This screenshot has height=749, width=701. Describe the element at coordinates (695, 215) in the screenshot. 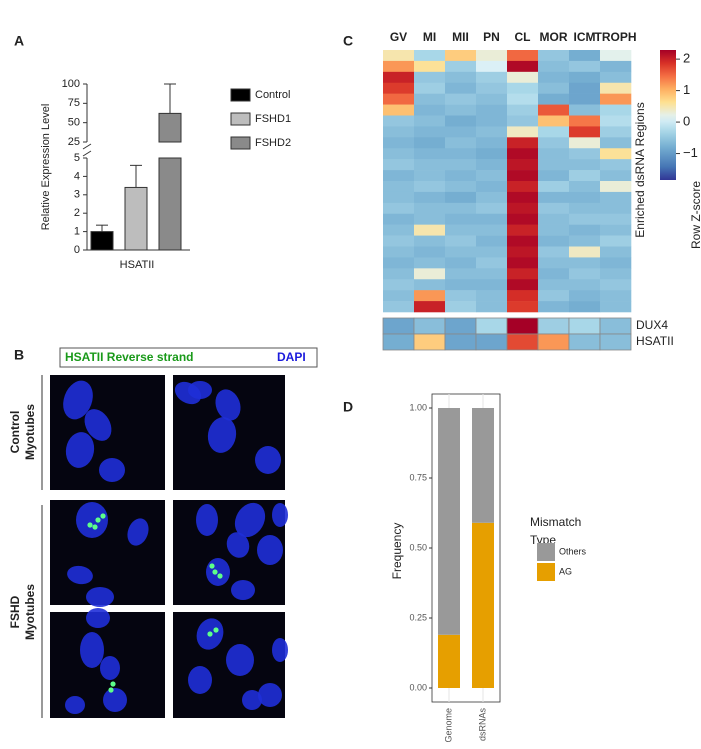

I see `colorbar-label: Row Z-score` at that location.